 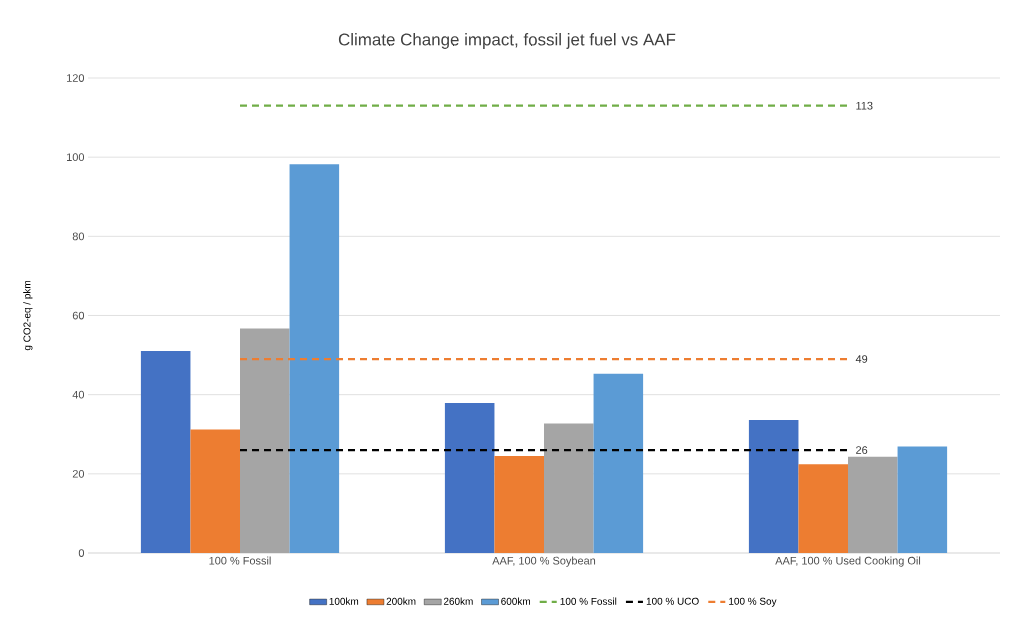 What do you see at coordinates (544, 561) in the screenshot?
I see `x-tick-label: AAF, 100 % Soybean` at bounding box center [544, 561].